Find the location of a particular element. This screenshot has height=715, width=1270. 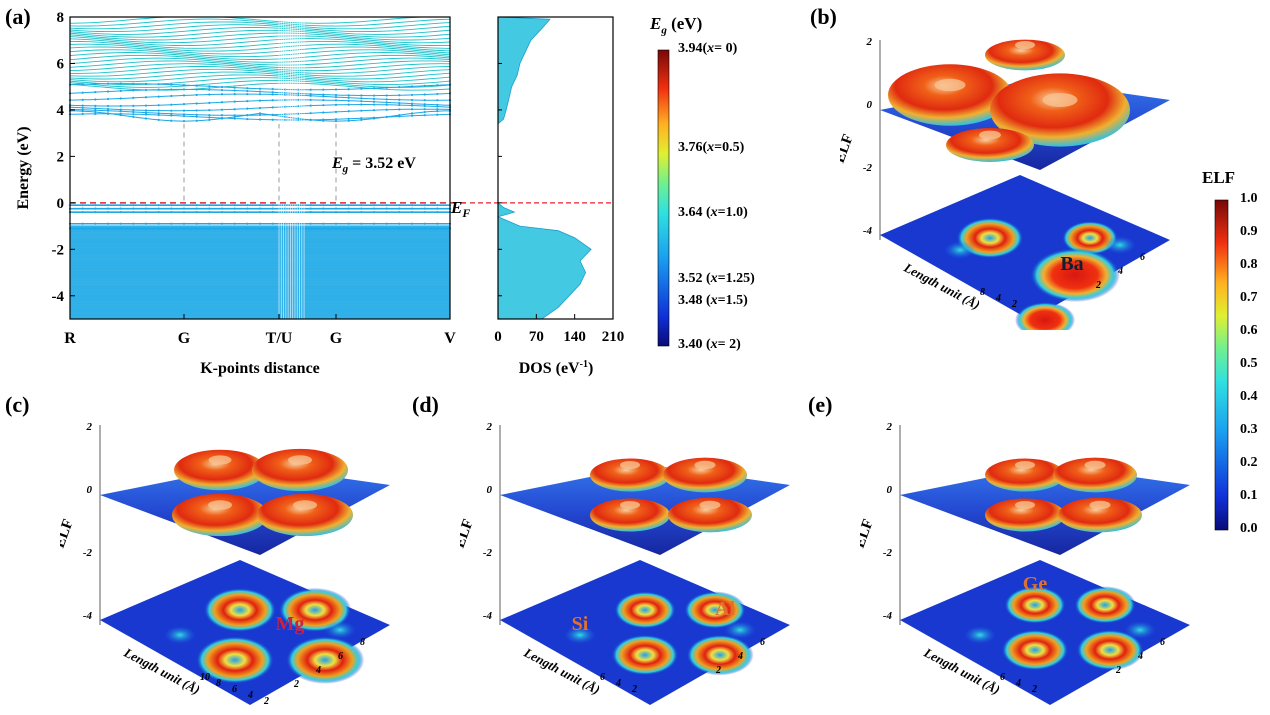

eg-tick-value: 3.40 is located at coordinates (692, 344).